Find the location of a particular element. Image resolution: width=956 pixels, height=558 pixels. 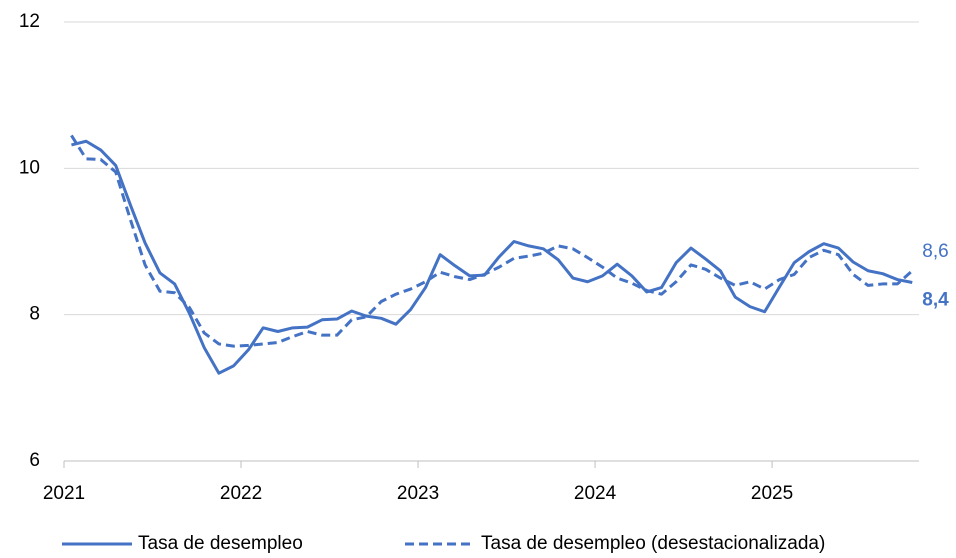

y-tick-label: 12 is located at coordinates (29, 21).